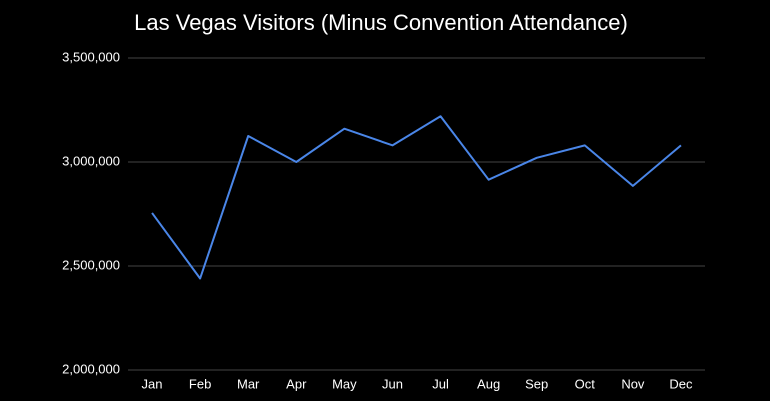  What do you see at coordinates (91, 160) in the screenshot?
I see `y-tick-label: 3,000,000` at bounding box center [91, 160].